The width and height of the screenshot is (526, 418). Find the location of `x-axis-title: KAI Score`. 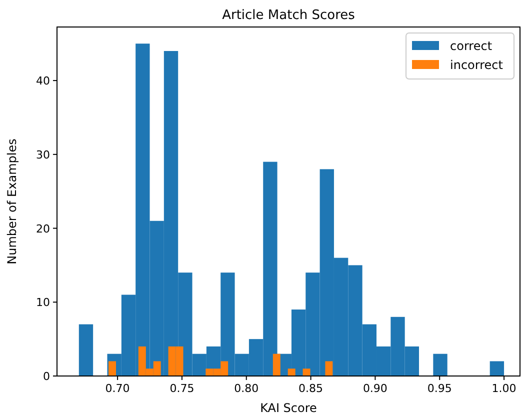

x-axis-title: KAI Score is located at coordinates (288, 408).